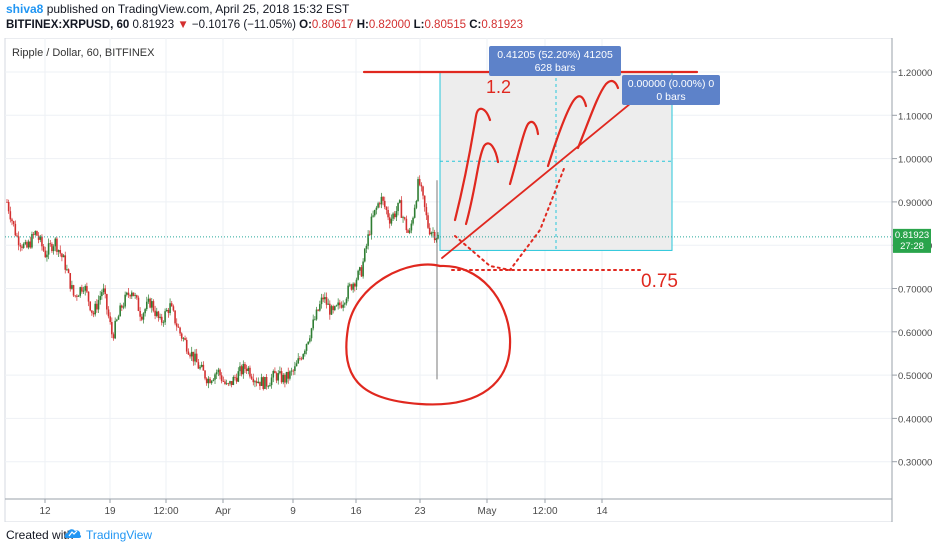 This screenshot has width=932, height=550. Describe the element at coordinates (153, 25) in the screenshot. I see `last-price: 0.81923` at that location.